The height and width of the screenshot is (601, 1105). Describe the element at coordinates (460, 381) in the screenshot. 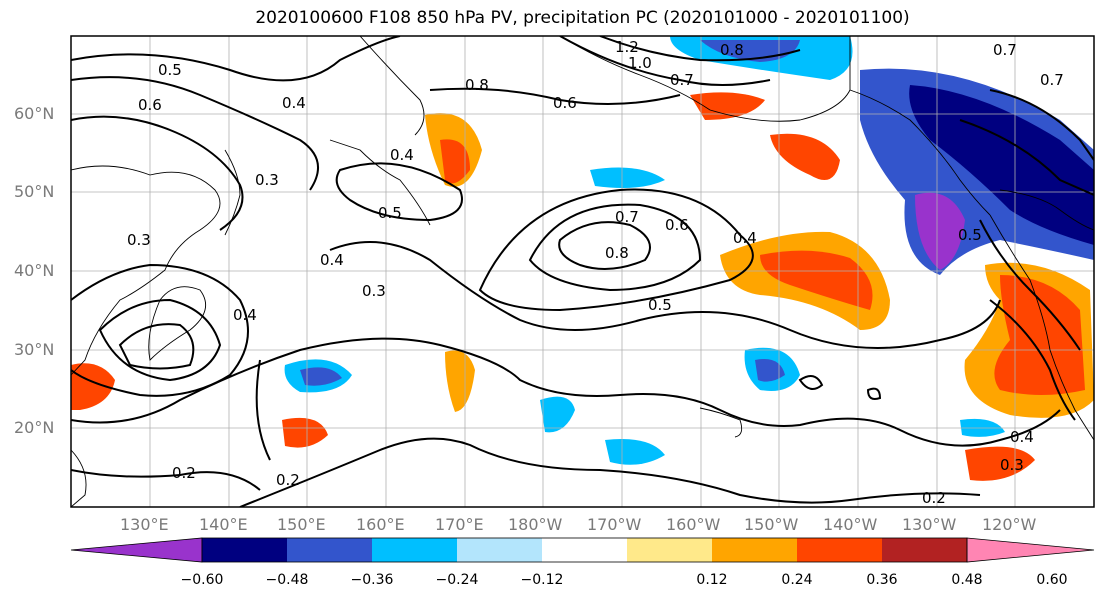

I see `precip-positive-midpacific` at that location.